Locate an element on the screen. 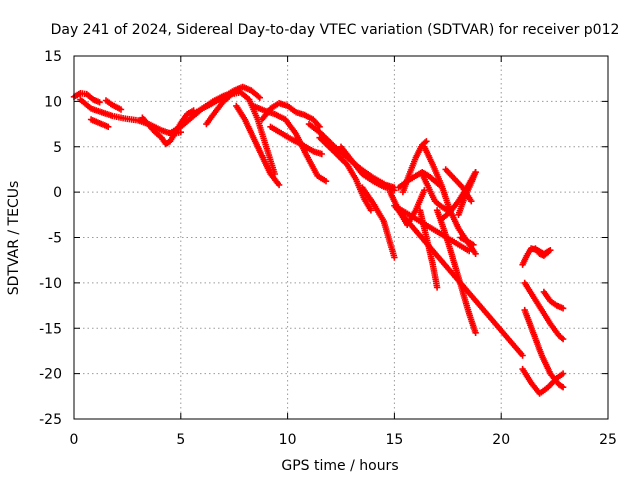  series-arc31 is located at coordinates (544, 311).